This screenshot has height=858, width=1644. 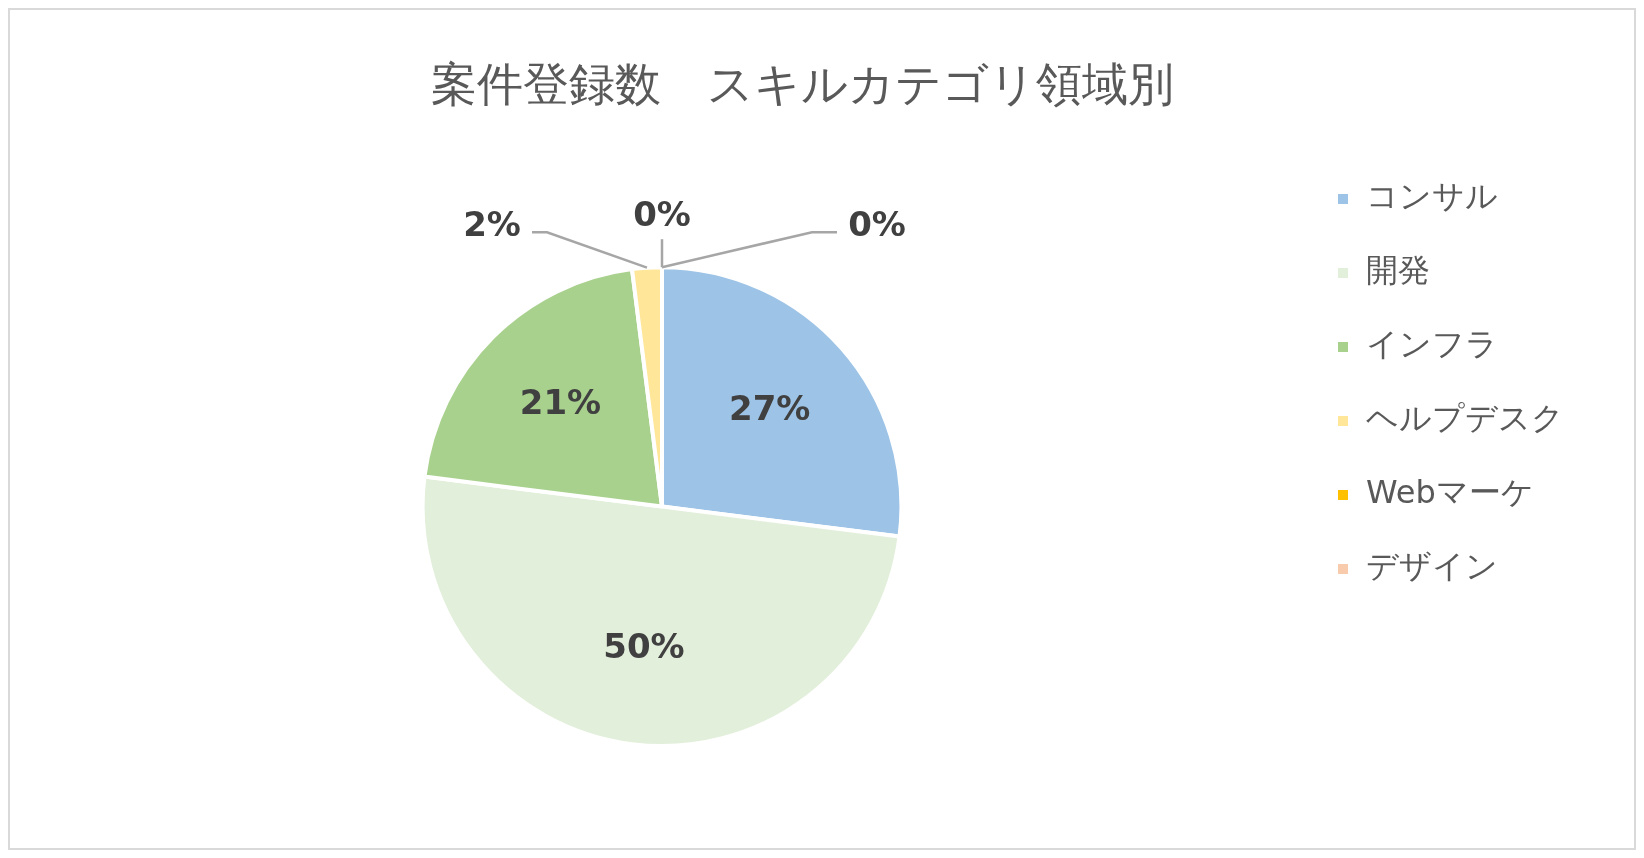 I want to click on chart-title: 案件登録数 スキルカテゴリ領域別, so click(x=802, y=83).